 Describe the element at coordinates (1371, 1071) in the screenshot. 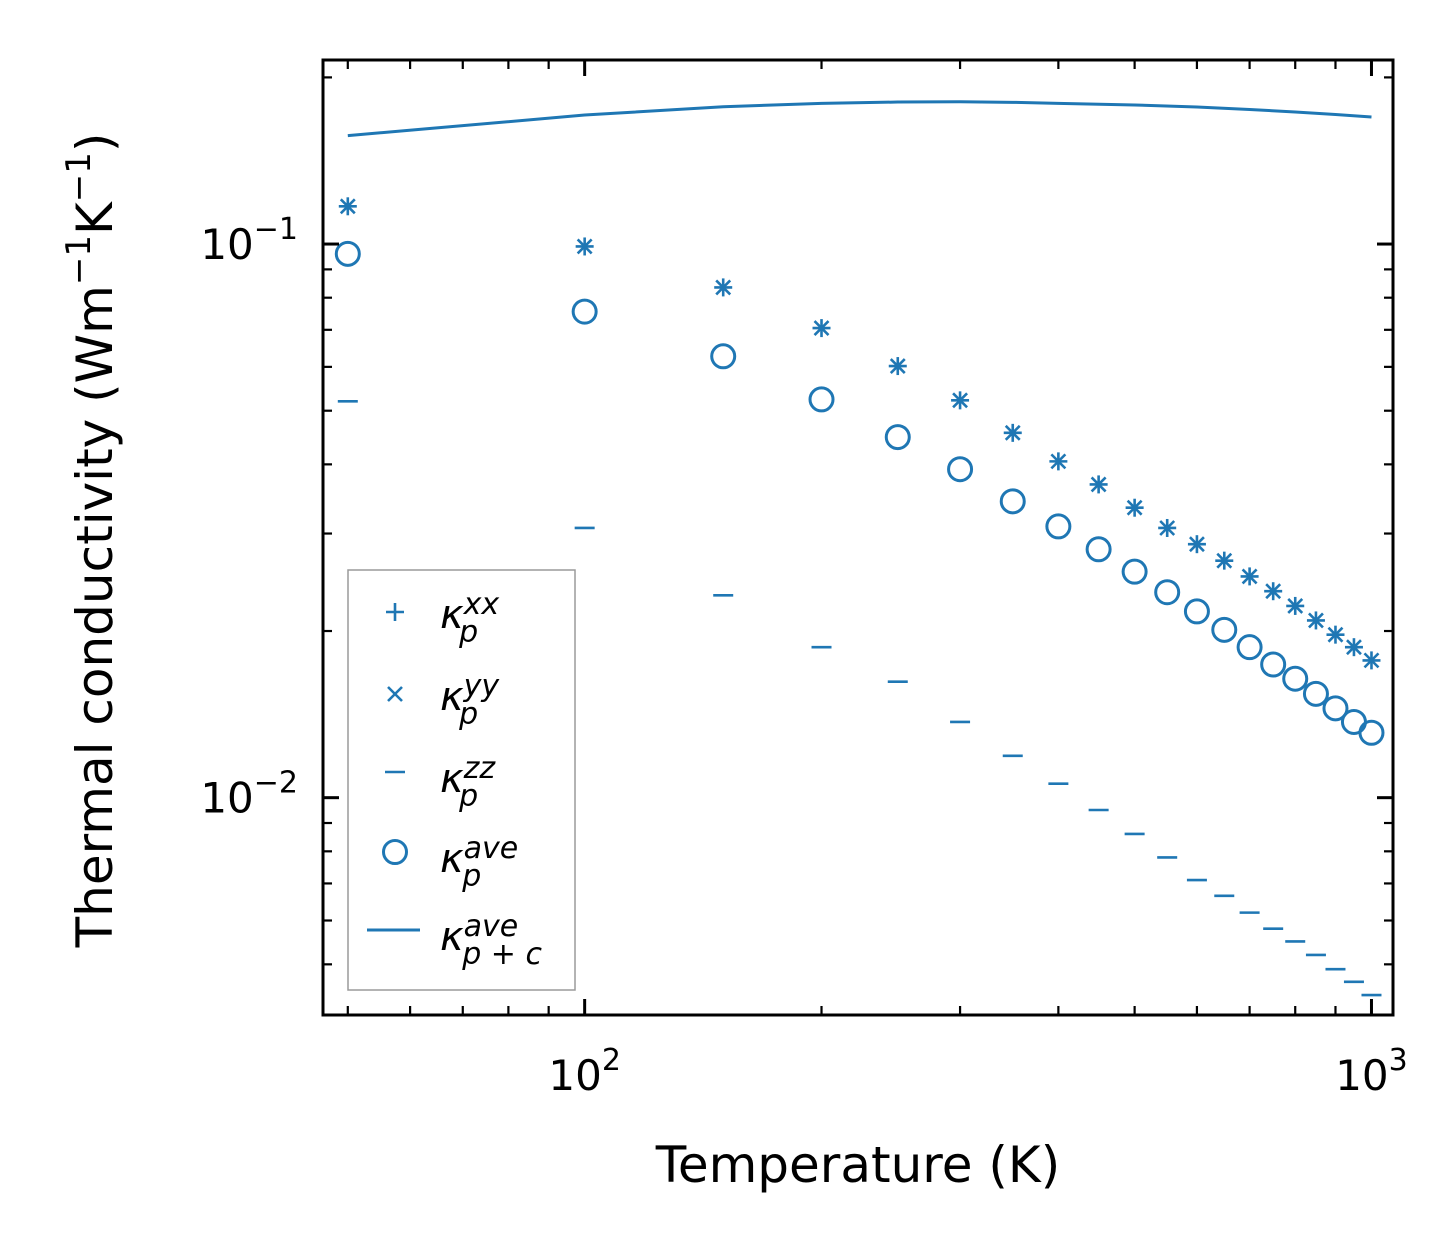

I see `x-tick-label: 10³` at that location.